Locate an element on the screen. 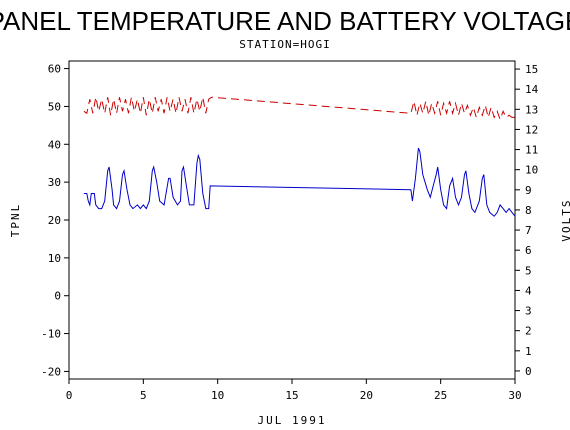  y-left-tick-label: -10 is located at coordinates (51, 334).